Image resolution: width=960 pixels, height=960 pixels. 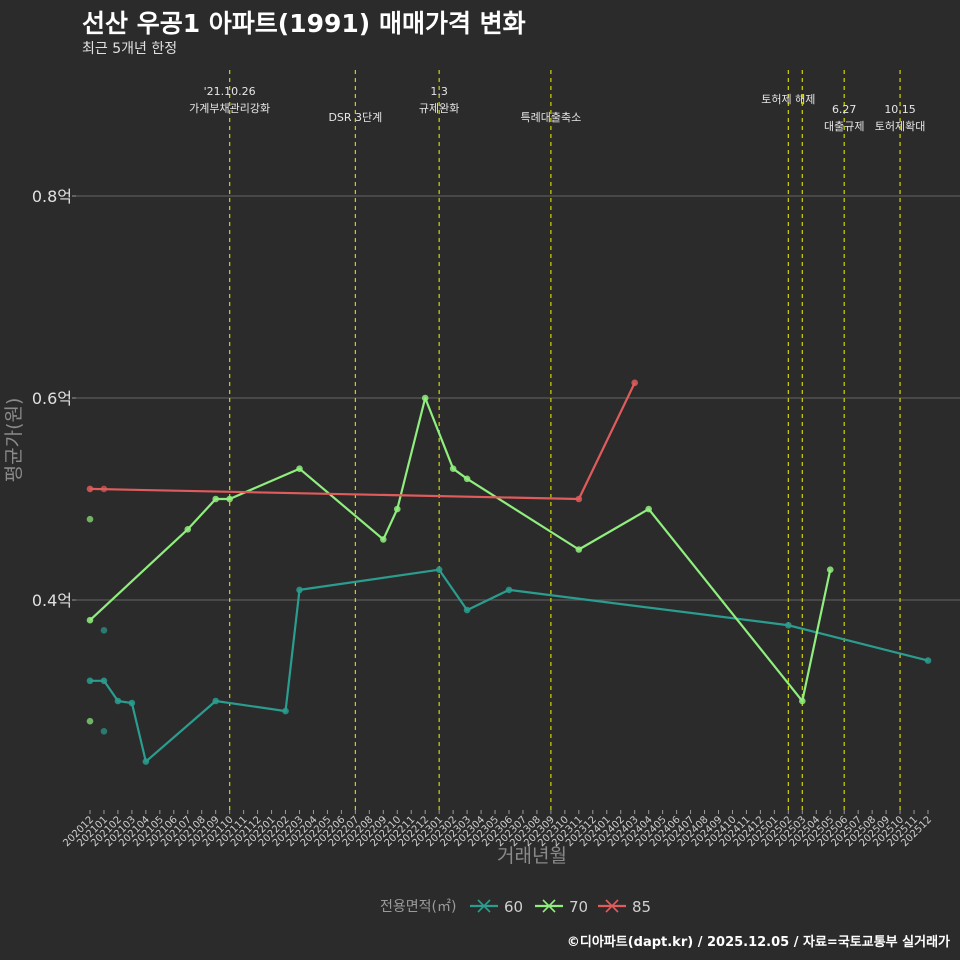 What do you see at coordinates (844, 126) in the screenshot?
I see `event-label: 대출규제` at bounding box center [844, 126].